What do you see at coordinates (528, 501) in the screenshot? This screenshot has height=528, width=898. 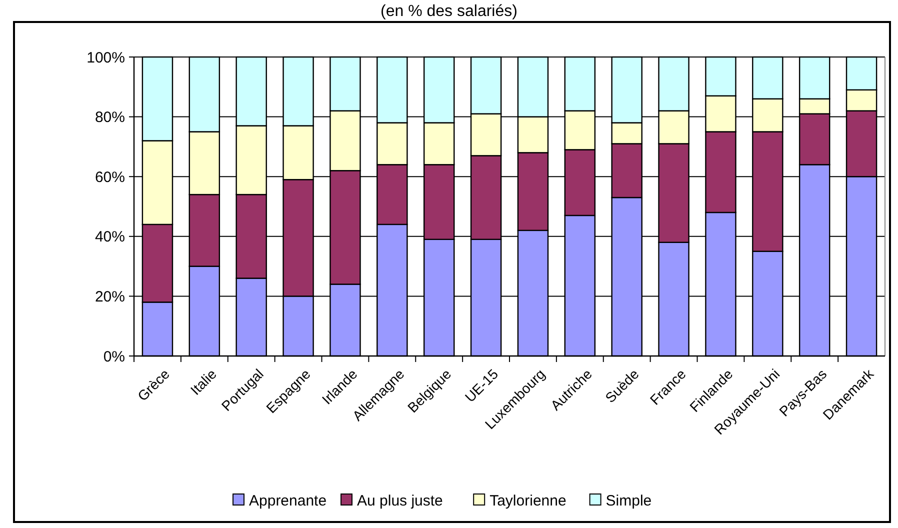 I see `legend-label: Taylorienne` at bounding box center [528, 501].